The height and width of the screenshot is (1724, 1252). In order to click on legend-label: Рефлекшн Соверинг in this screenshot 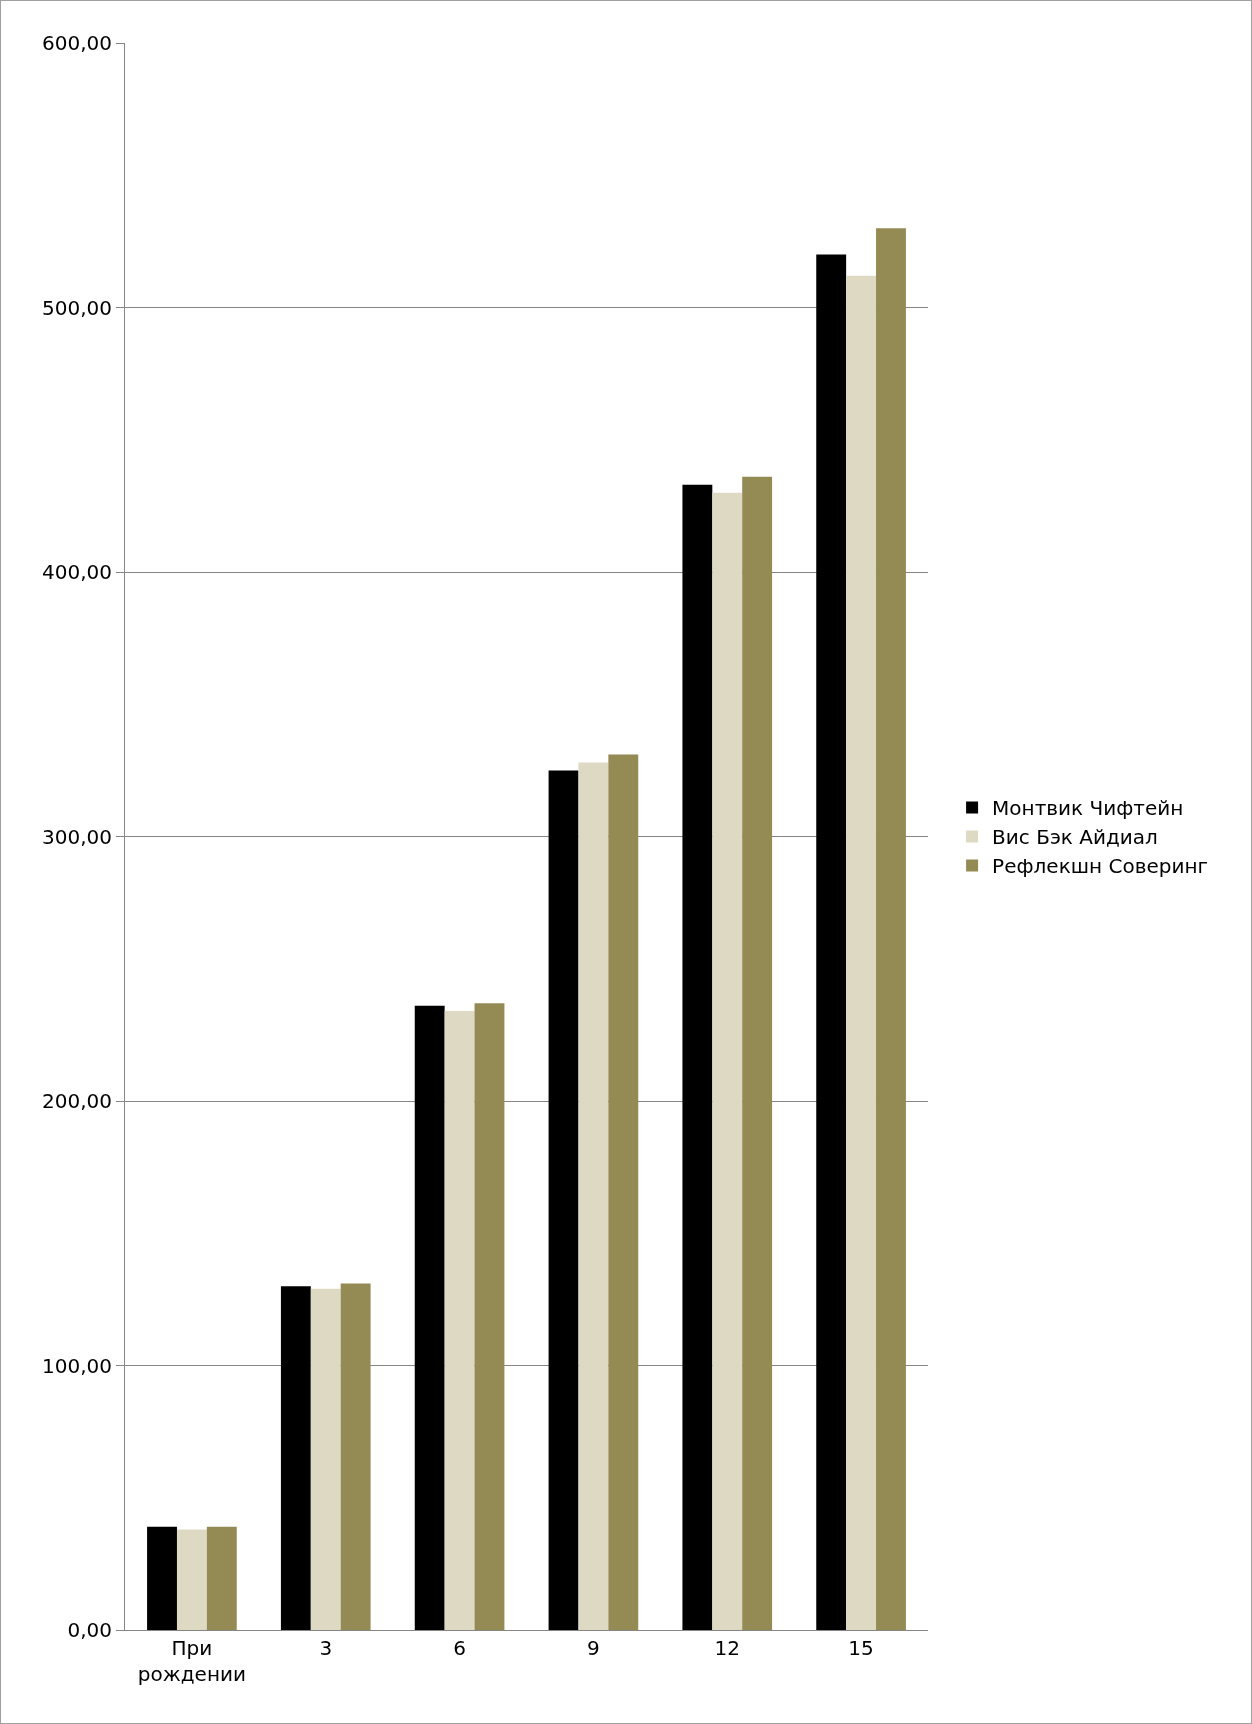, I will do `click(1100, 866)`.